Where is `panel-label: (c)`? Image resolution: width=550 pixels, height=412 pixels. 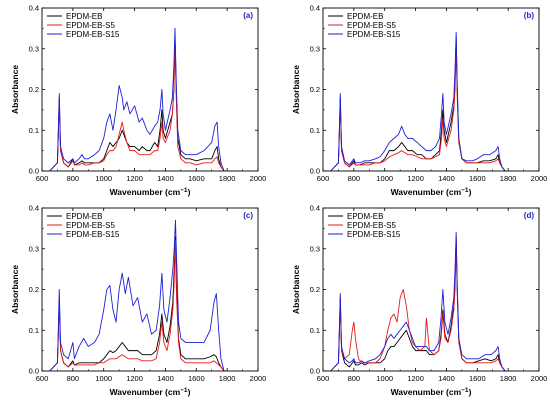 panel-label: (c) is located at coordinates (248, 215).